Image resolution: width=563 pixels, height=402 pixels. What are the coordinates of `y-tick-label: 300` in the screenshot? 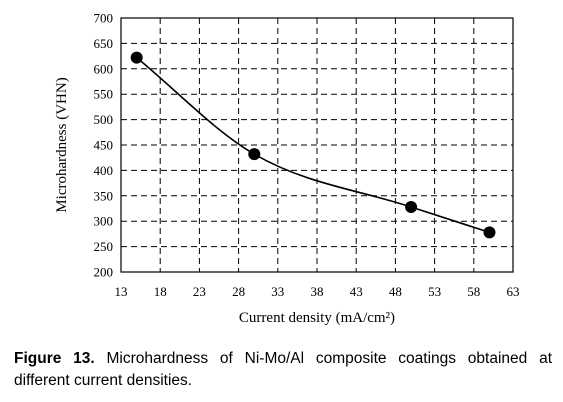 It's located at (104, 221).